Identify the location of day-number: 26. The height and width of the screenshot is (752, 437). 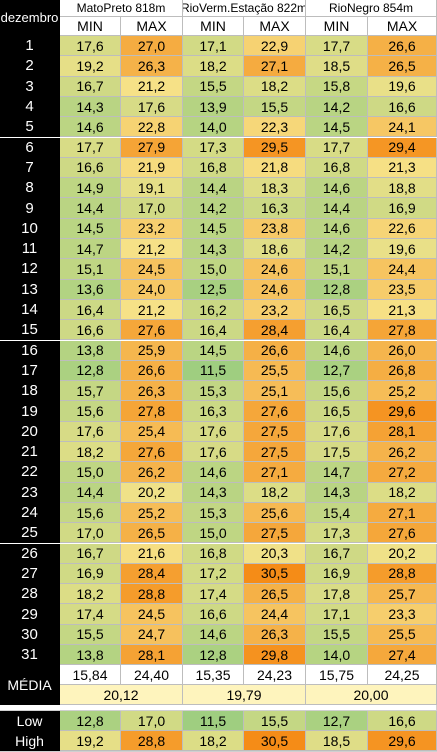
(30, 553).